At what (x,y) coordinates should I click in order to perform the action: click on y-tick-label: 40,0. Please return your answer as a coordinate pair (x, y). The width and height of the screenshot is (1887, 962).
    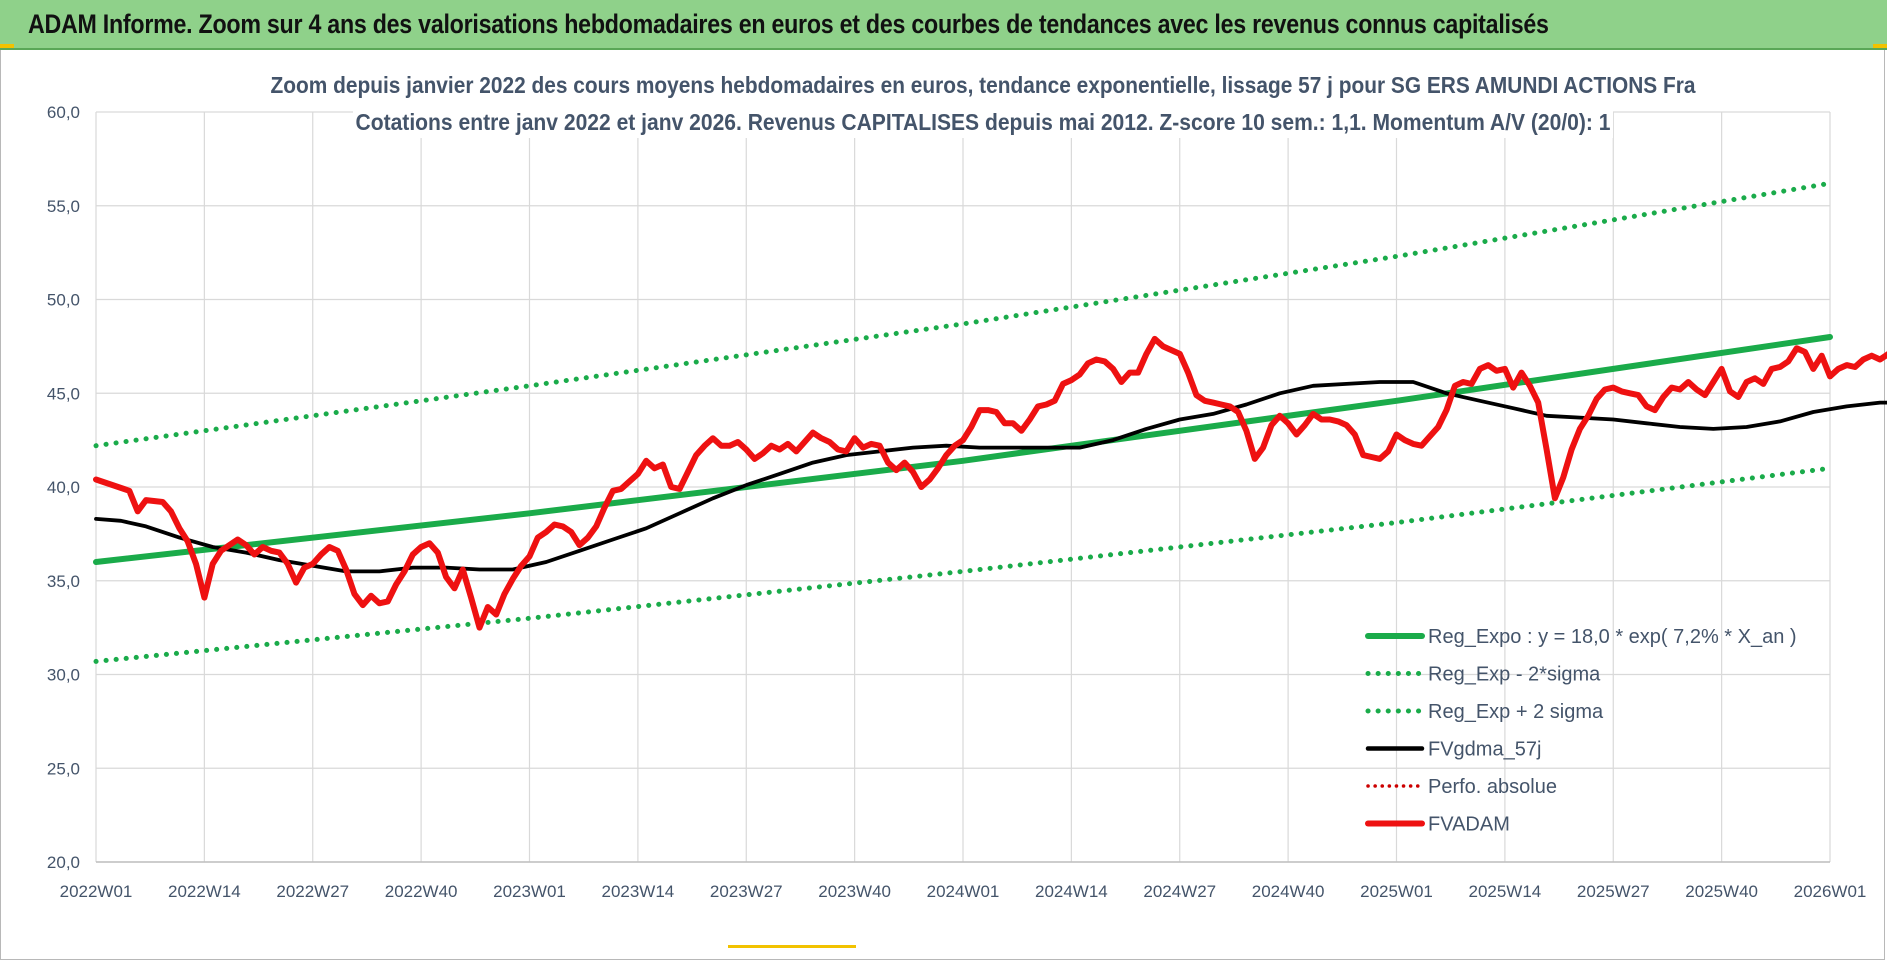
    Looking at the image, I should click on (63, 487).